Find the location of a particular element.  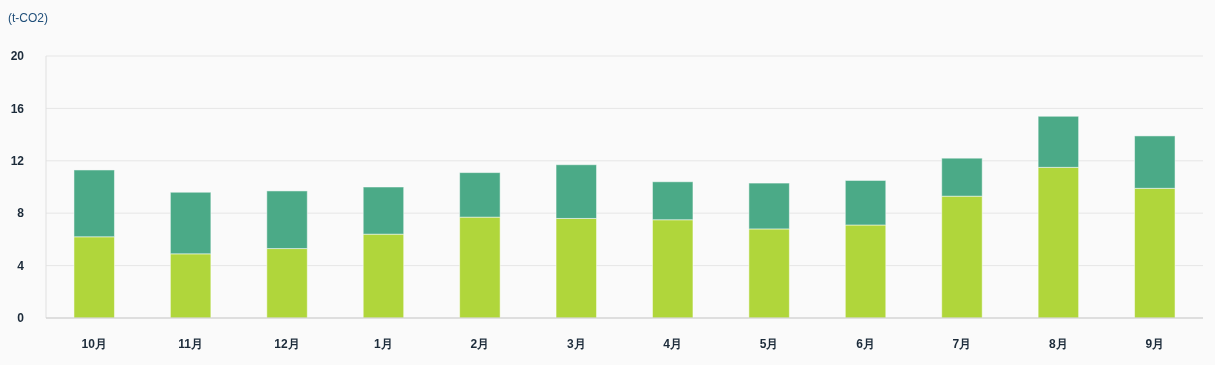

x-tick-label: 2月 is located at coordinates (480, 344).